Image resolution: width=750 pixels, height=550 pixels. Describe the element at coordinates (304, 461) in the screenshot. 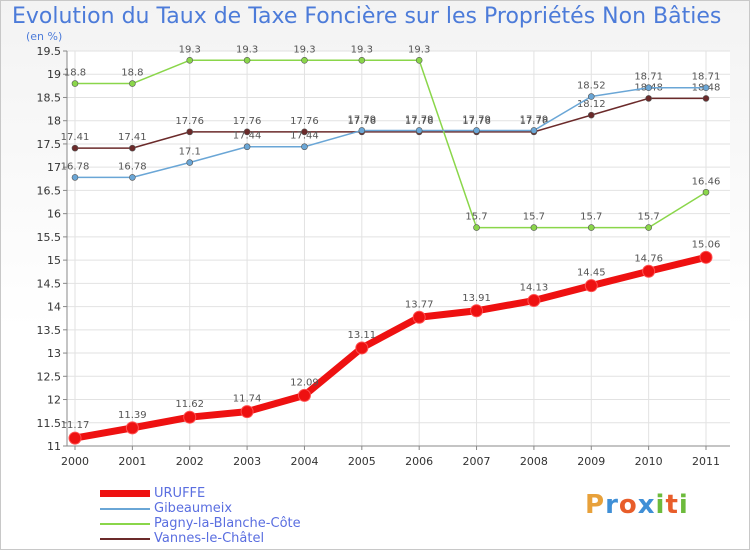

I see `x-tick-label: 2004` at that location.